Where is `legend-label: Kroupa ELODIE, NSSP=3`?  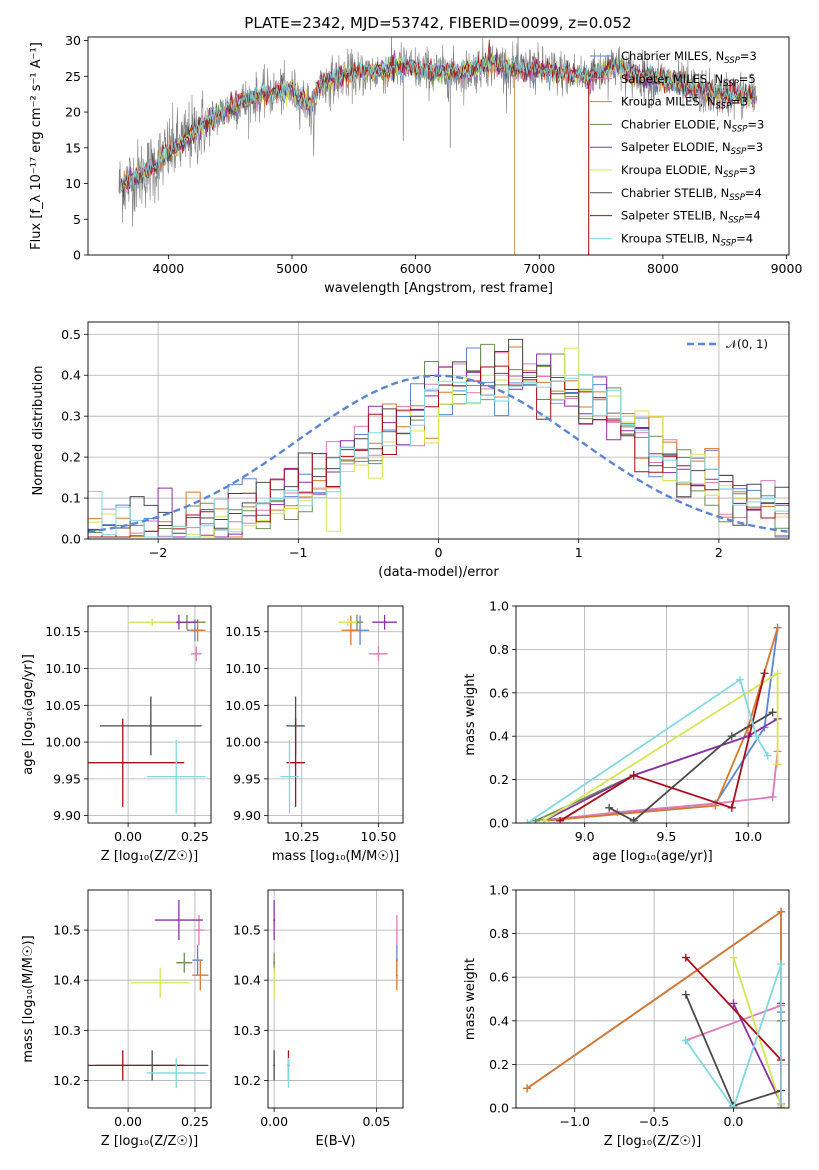 legend-label: Kroupa ELODIE, NSSP=3 is located at coordinates (688, 171).